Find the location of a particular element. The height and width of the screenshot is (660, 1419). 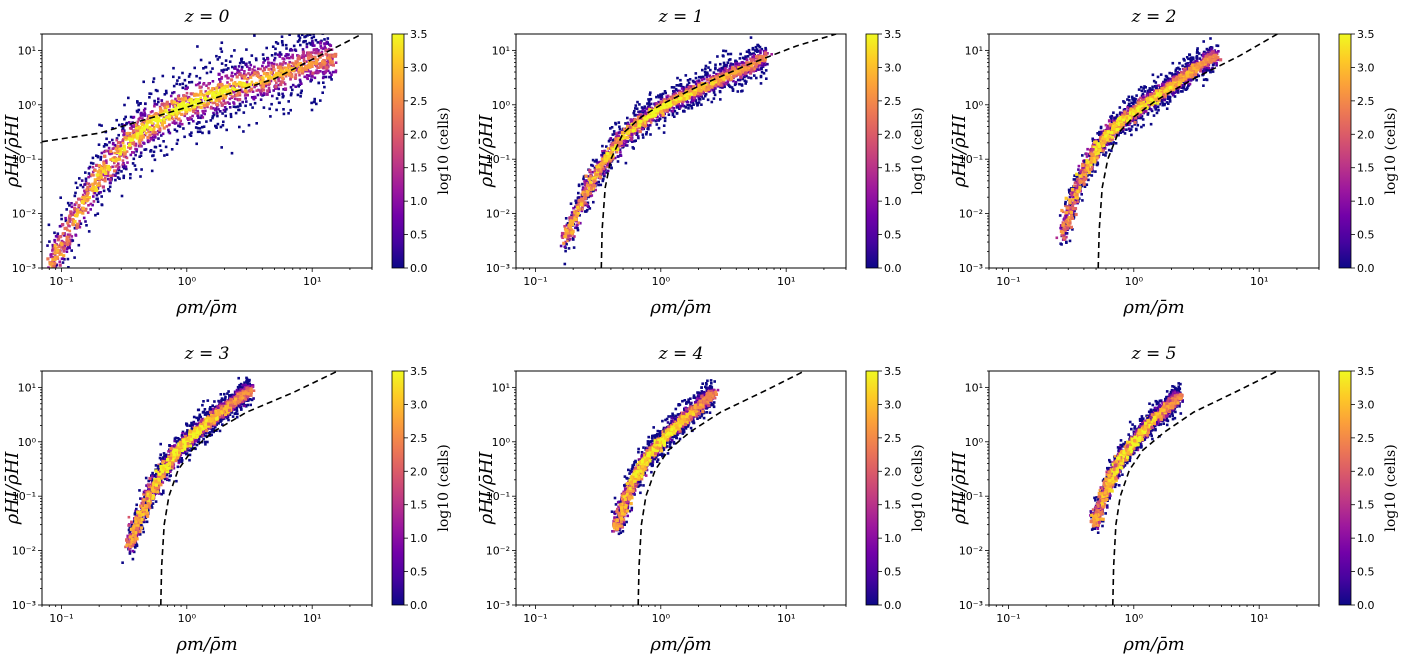

panel-title: z = 0 is located at coordinates (207, 17).